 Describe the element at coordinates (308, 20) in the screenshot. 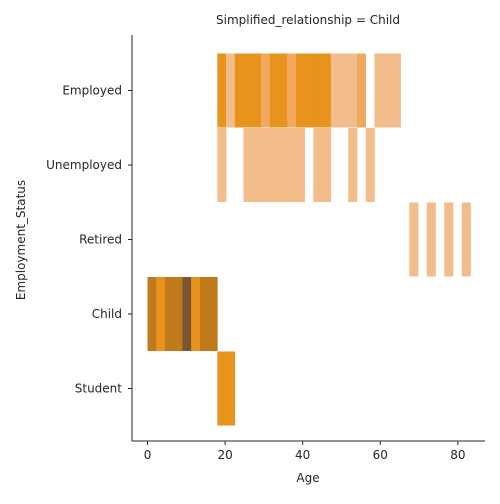

I see `chart-title: Simplified_relationship = Child` at that location.